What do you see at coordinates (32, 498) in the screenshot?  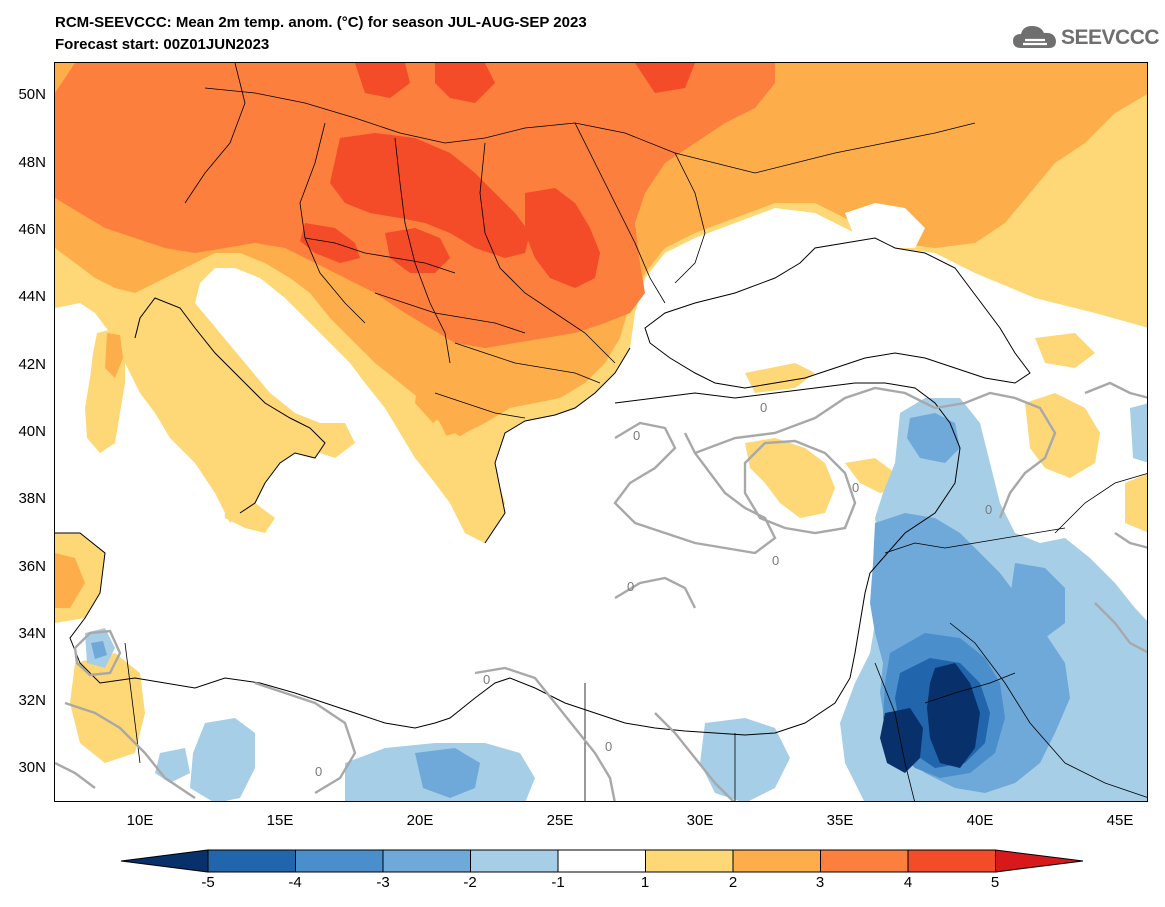 I see `lat-label: 38N` at bounding box center [32, 498].